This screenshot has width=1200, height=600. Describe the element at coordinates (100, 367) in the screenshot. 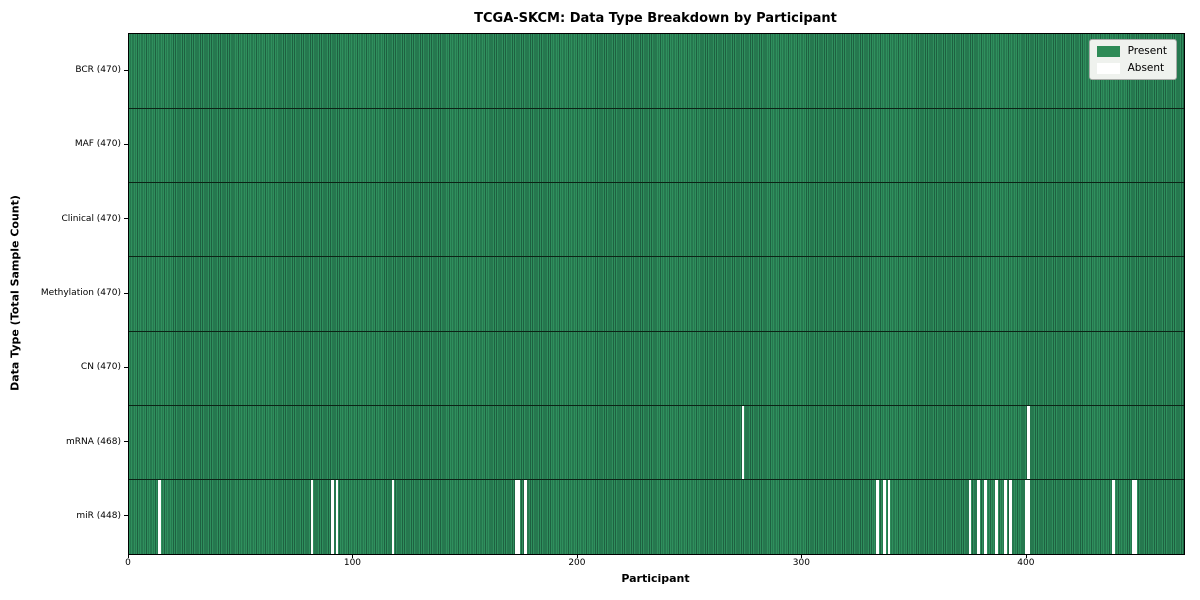

I see `y-tick-label-cn: CN (470)` at that location.